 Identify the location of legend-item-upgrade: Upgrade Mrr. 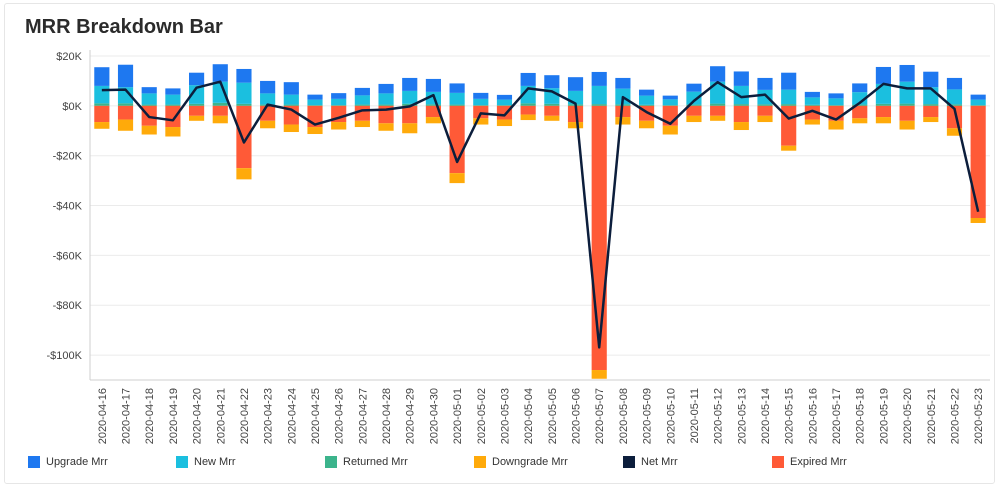
(68, 462).